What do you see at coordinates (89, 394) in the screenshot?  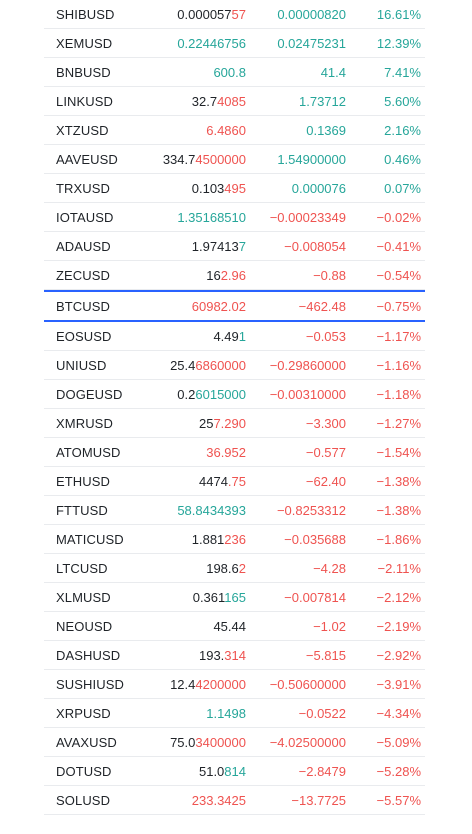 I see `symbol-label: DOGEUSD` at bounding box center [89, 394].